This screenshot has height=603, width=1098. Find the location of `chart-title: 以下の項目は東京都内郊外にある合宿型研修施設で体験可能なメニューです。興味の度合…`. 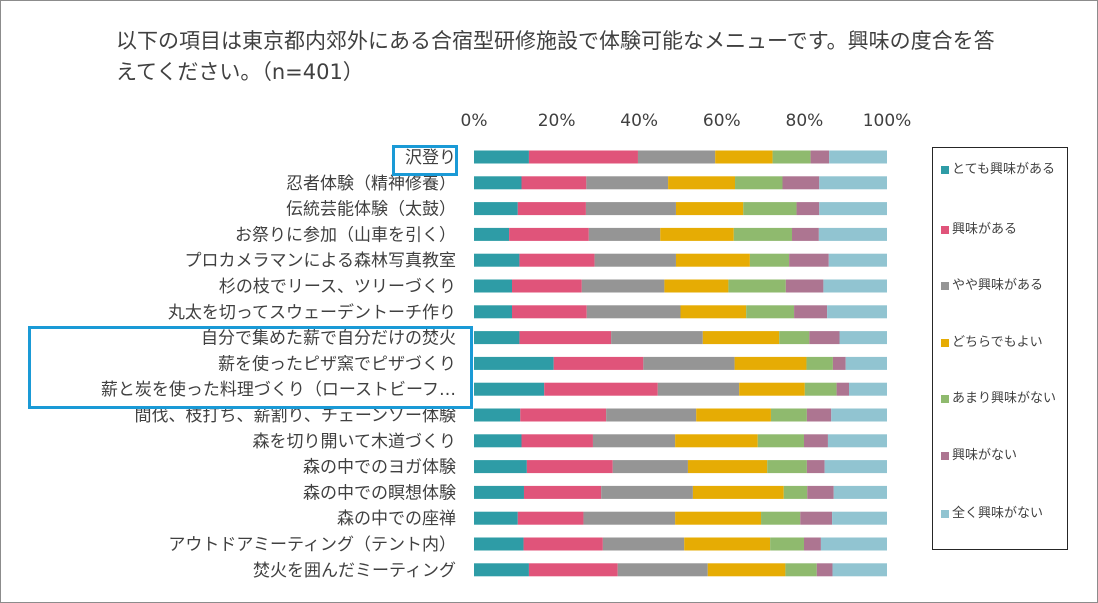

chart-title: 以下の項目は東京都内郊外にある合宿型研修施設で体験可能なメニューです。興味の度合… is located at coordinates (555, 56).